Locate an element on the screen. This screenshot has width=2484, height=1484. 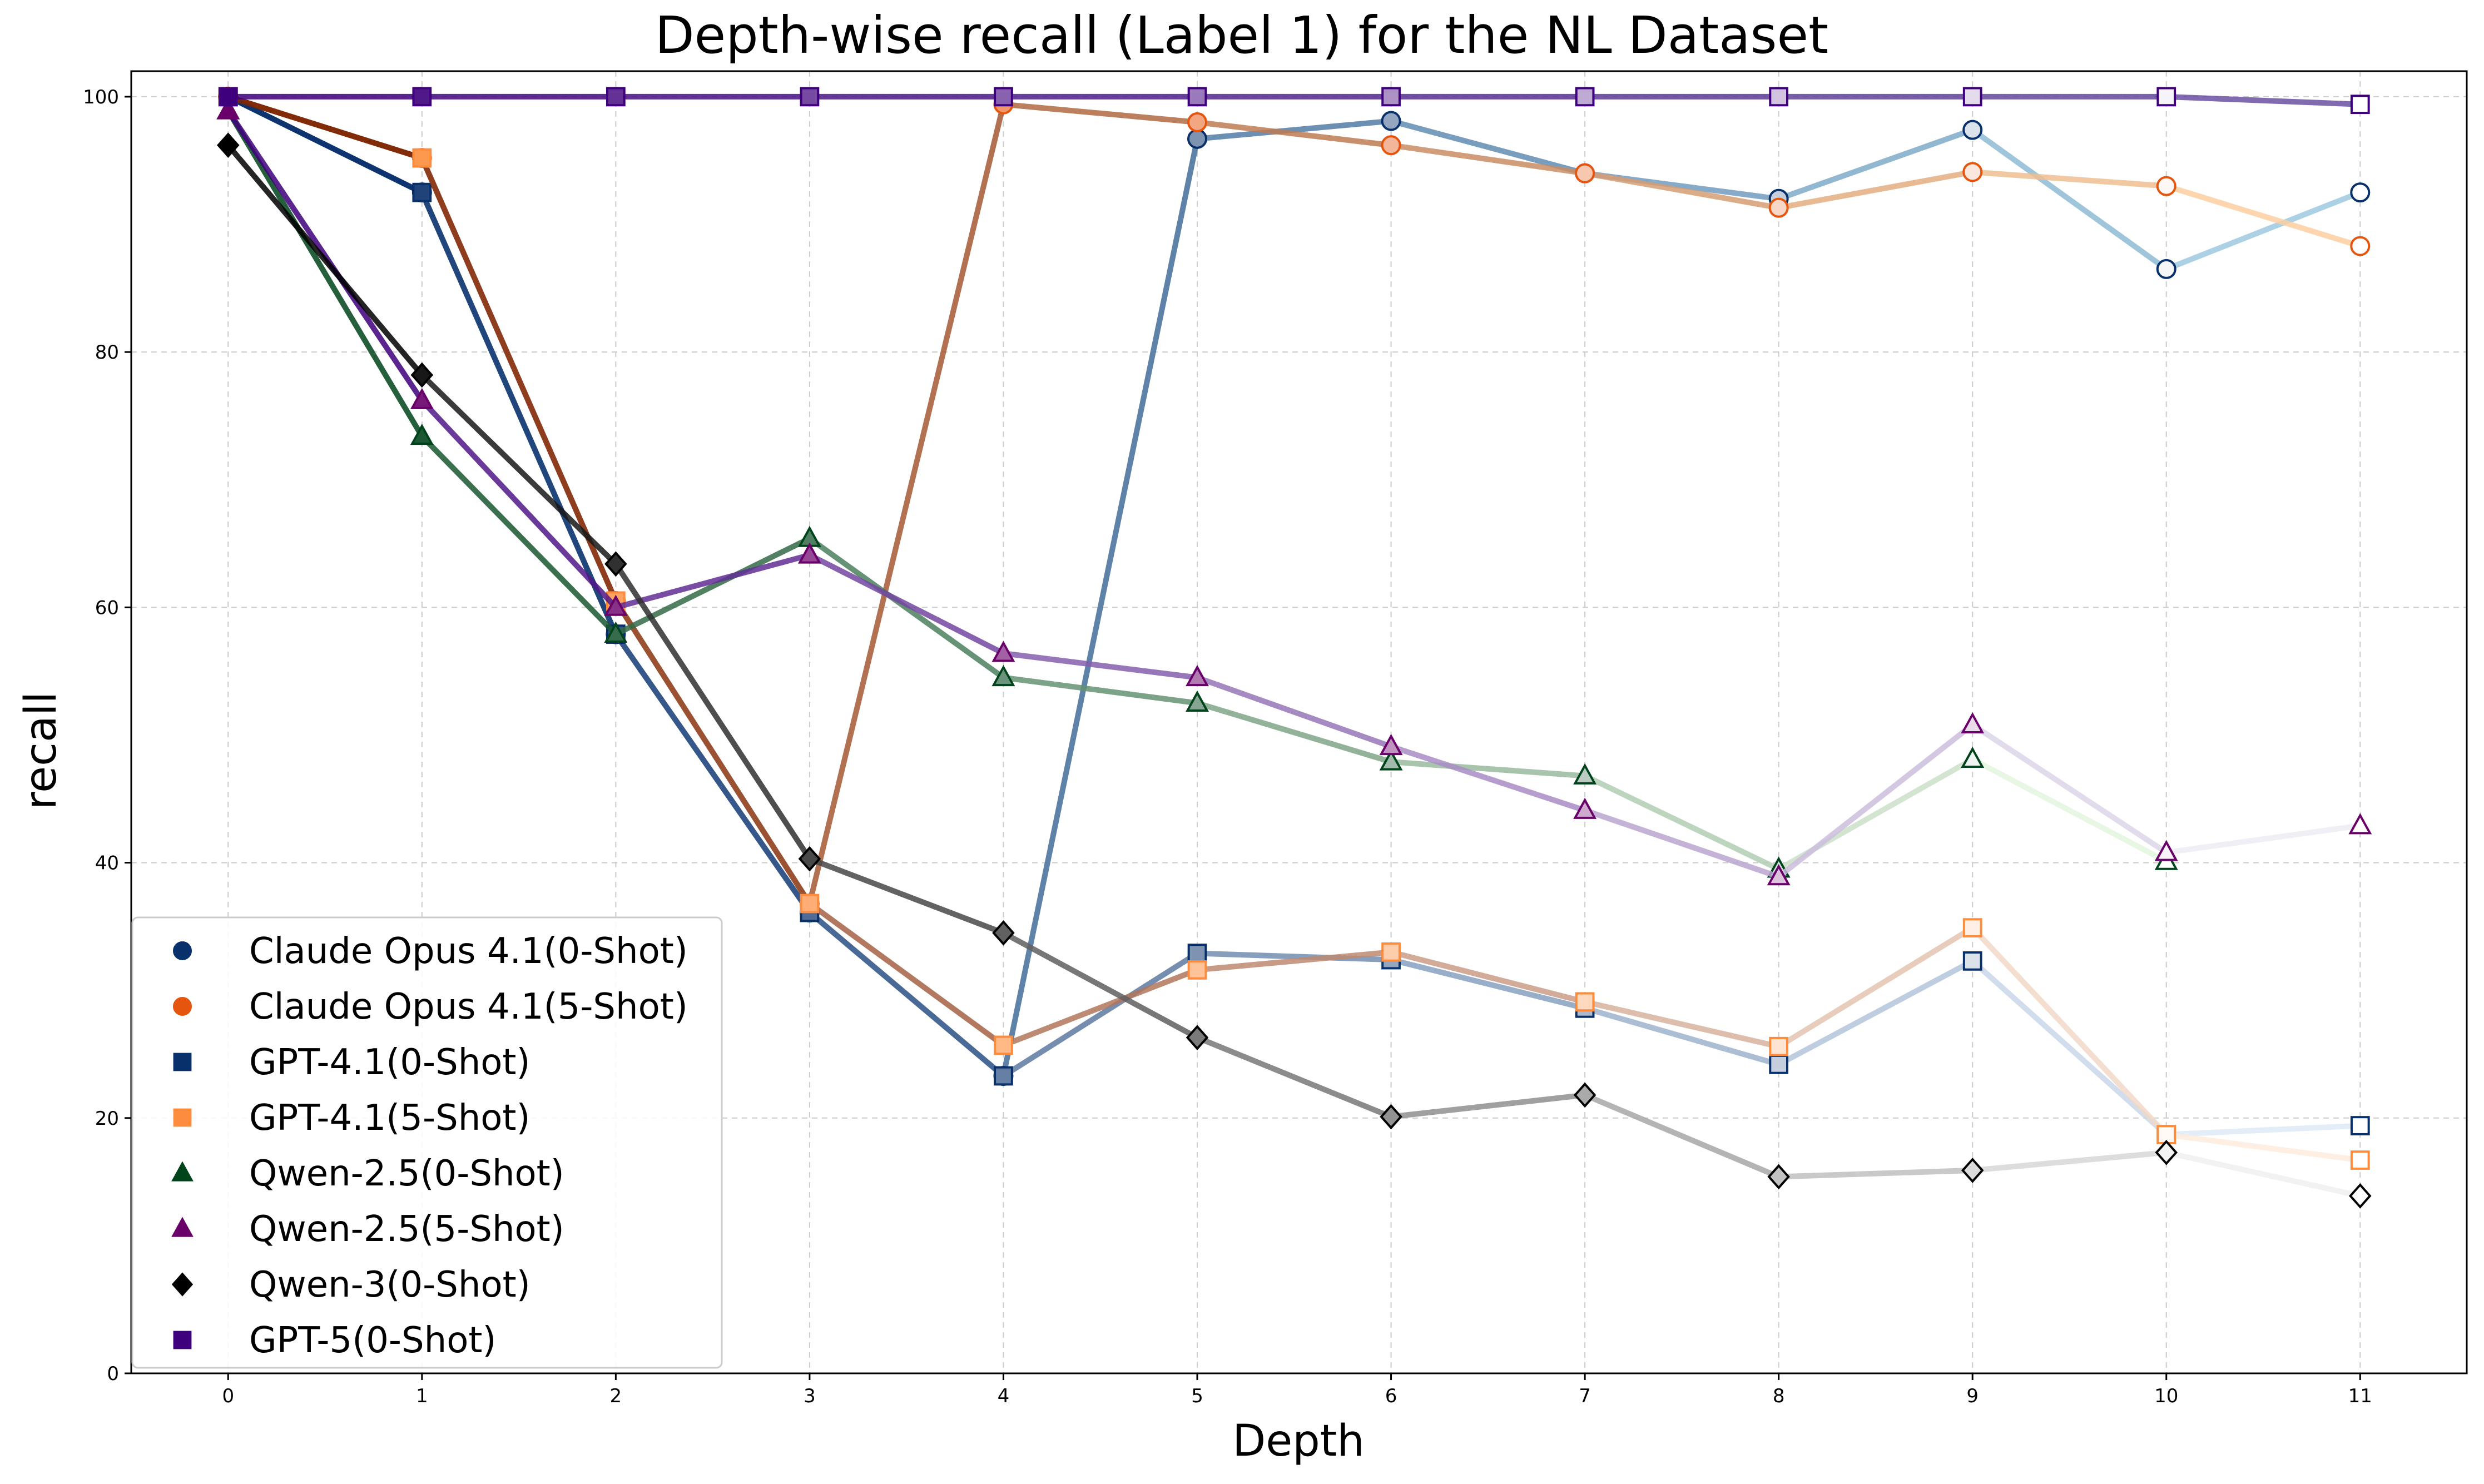
legend-label: GPT-4.1(0-Shot) is located at coordinates (389, 1062).